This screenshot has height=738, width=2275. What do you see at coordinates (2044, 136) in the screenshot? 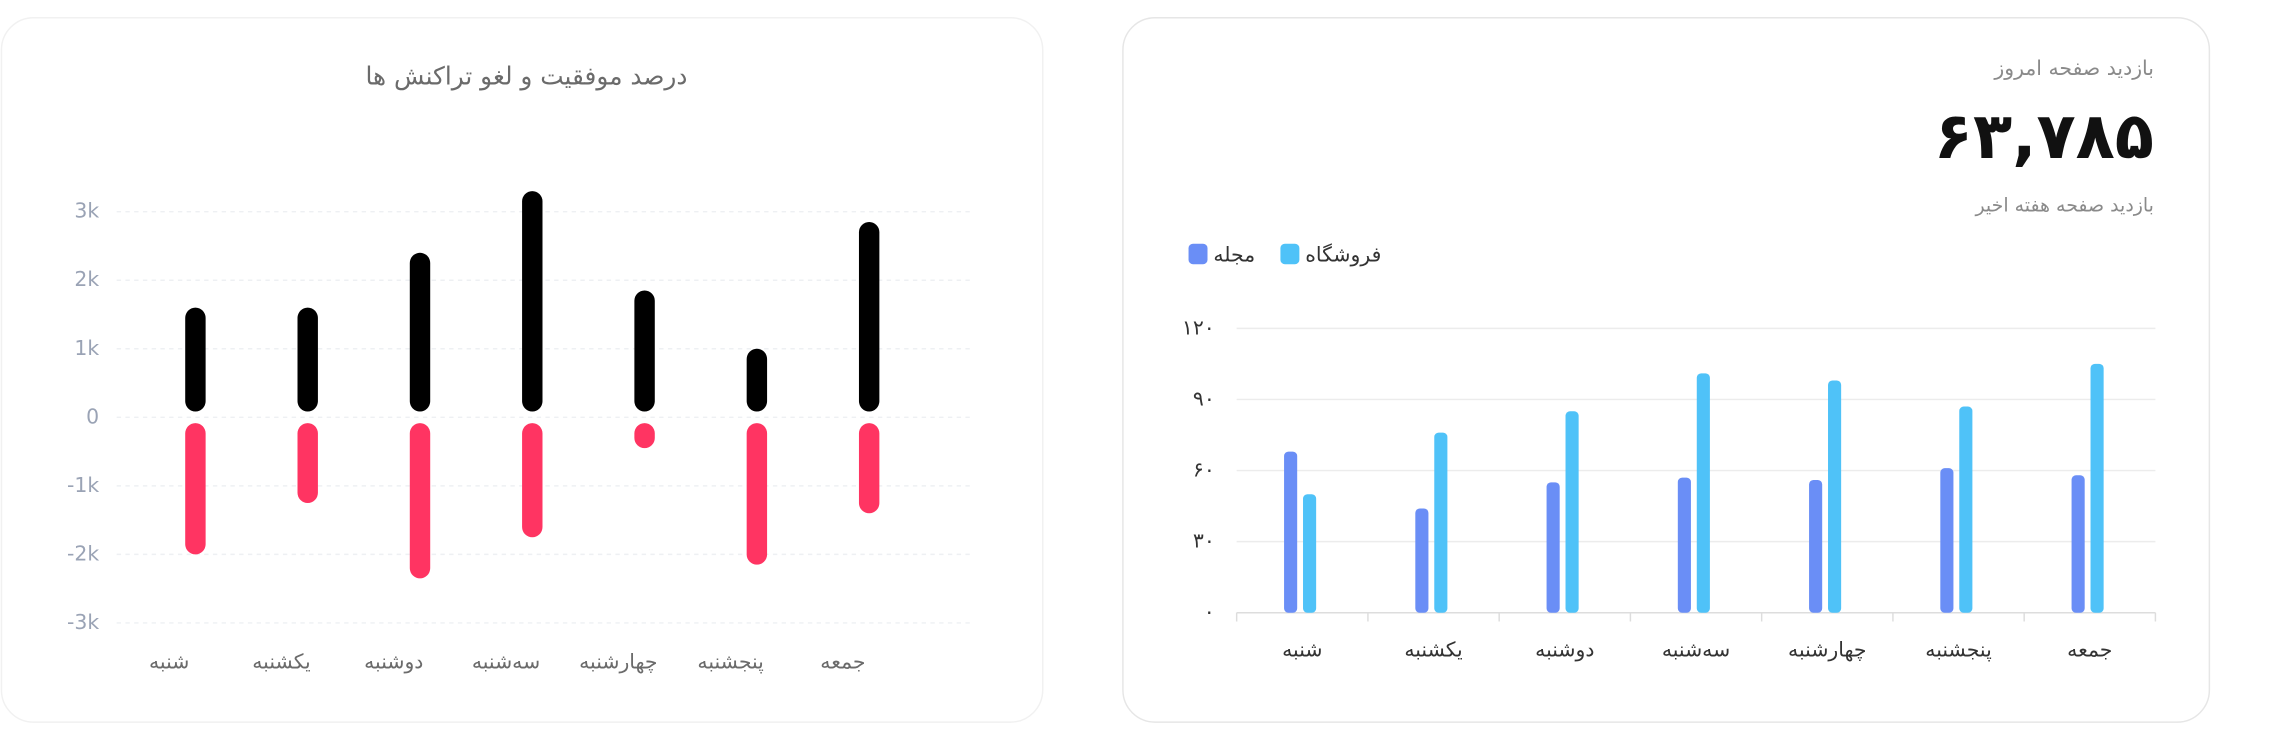
I see `kpi-value: ۶۳,۷۸۵` at bounding box center [2044, 136].